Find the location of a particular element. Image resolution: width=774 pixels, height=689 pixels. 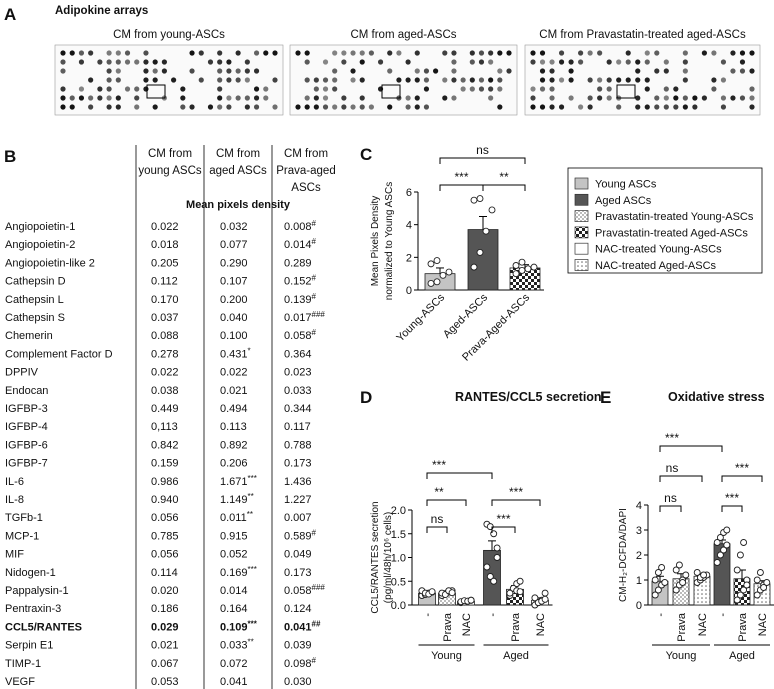

highlight-box is located at coordinates (156, 91).